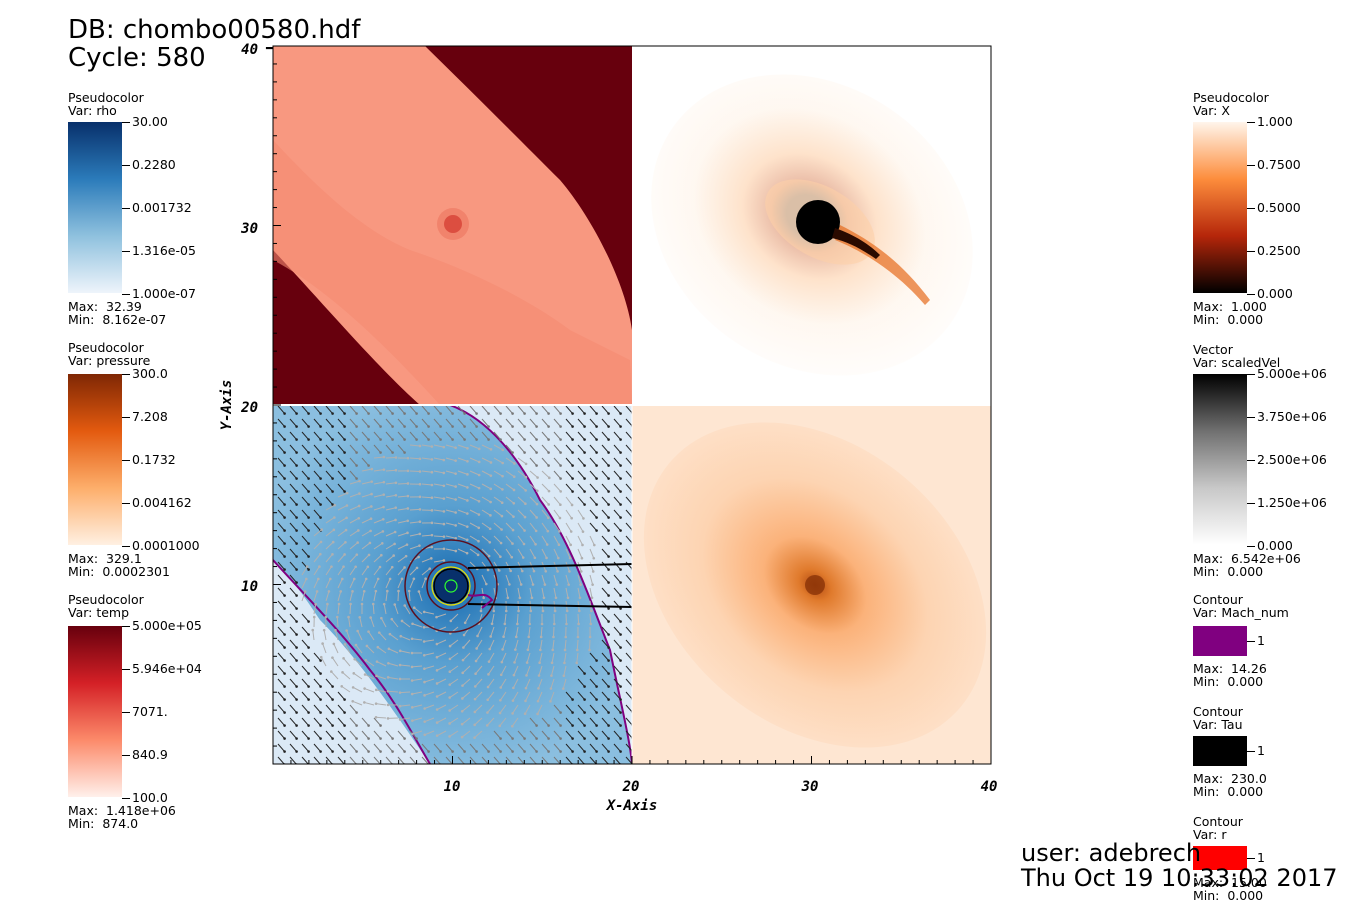  I want to click on colorbar-tick: 5.946e+04, so click(162, 668).